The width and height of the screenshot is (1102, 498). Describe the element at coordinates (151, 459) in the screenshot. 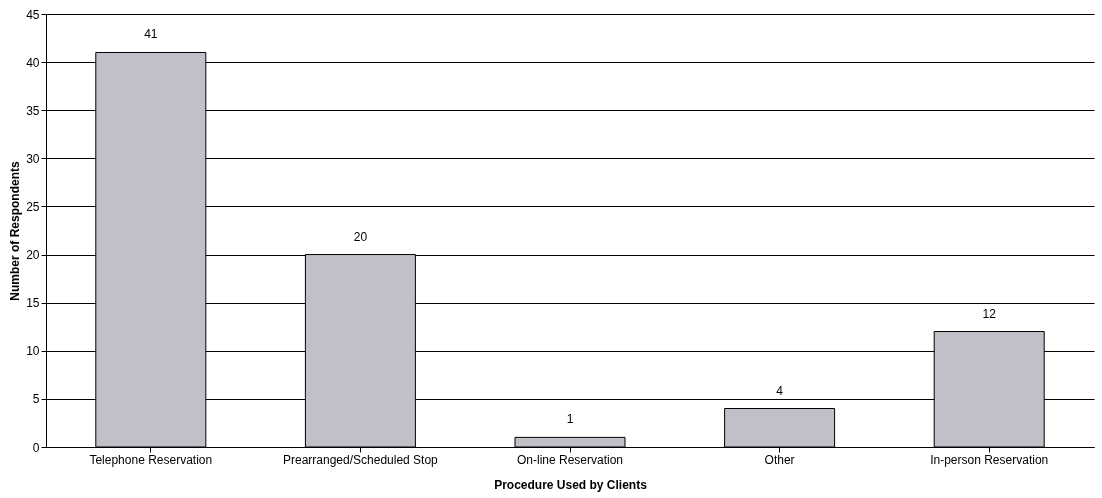

I see `x-tick-label: Telephone Reservation` at that location.